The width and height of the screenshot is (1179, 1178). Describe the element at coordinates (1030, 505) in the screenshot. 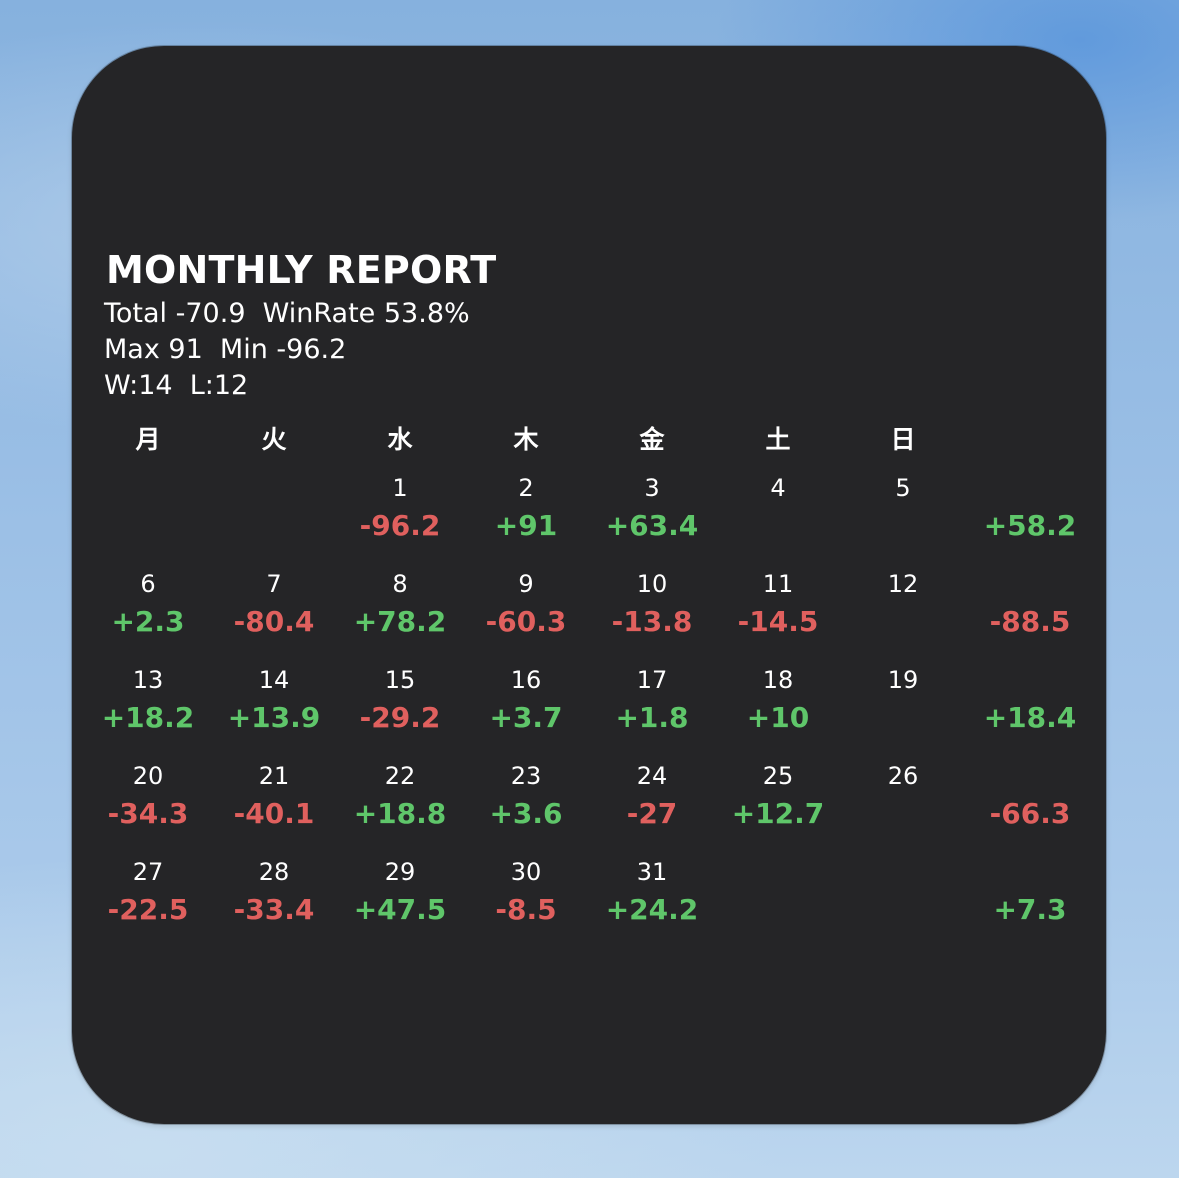

I see `weekly-total-cell: +58.2` at that location.